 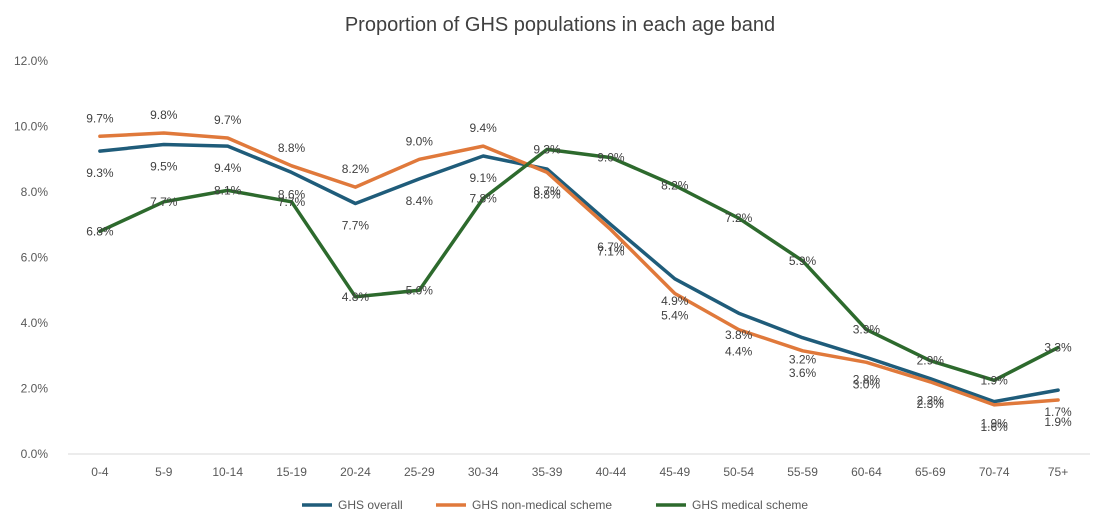 What do you see at coordinates (164, 472) in the screenshot?
I see `x-tick-label: 5-9` at bounding box center [164, 472].